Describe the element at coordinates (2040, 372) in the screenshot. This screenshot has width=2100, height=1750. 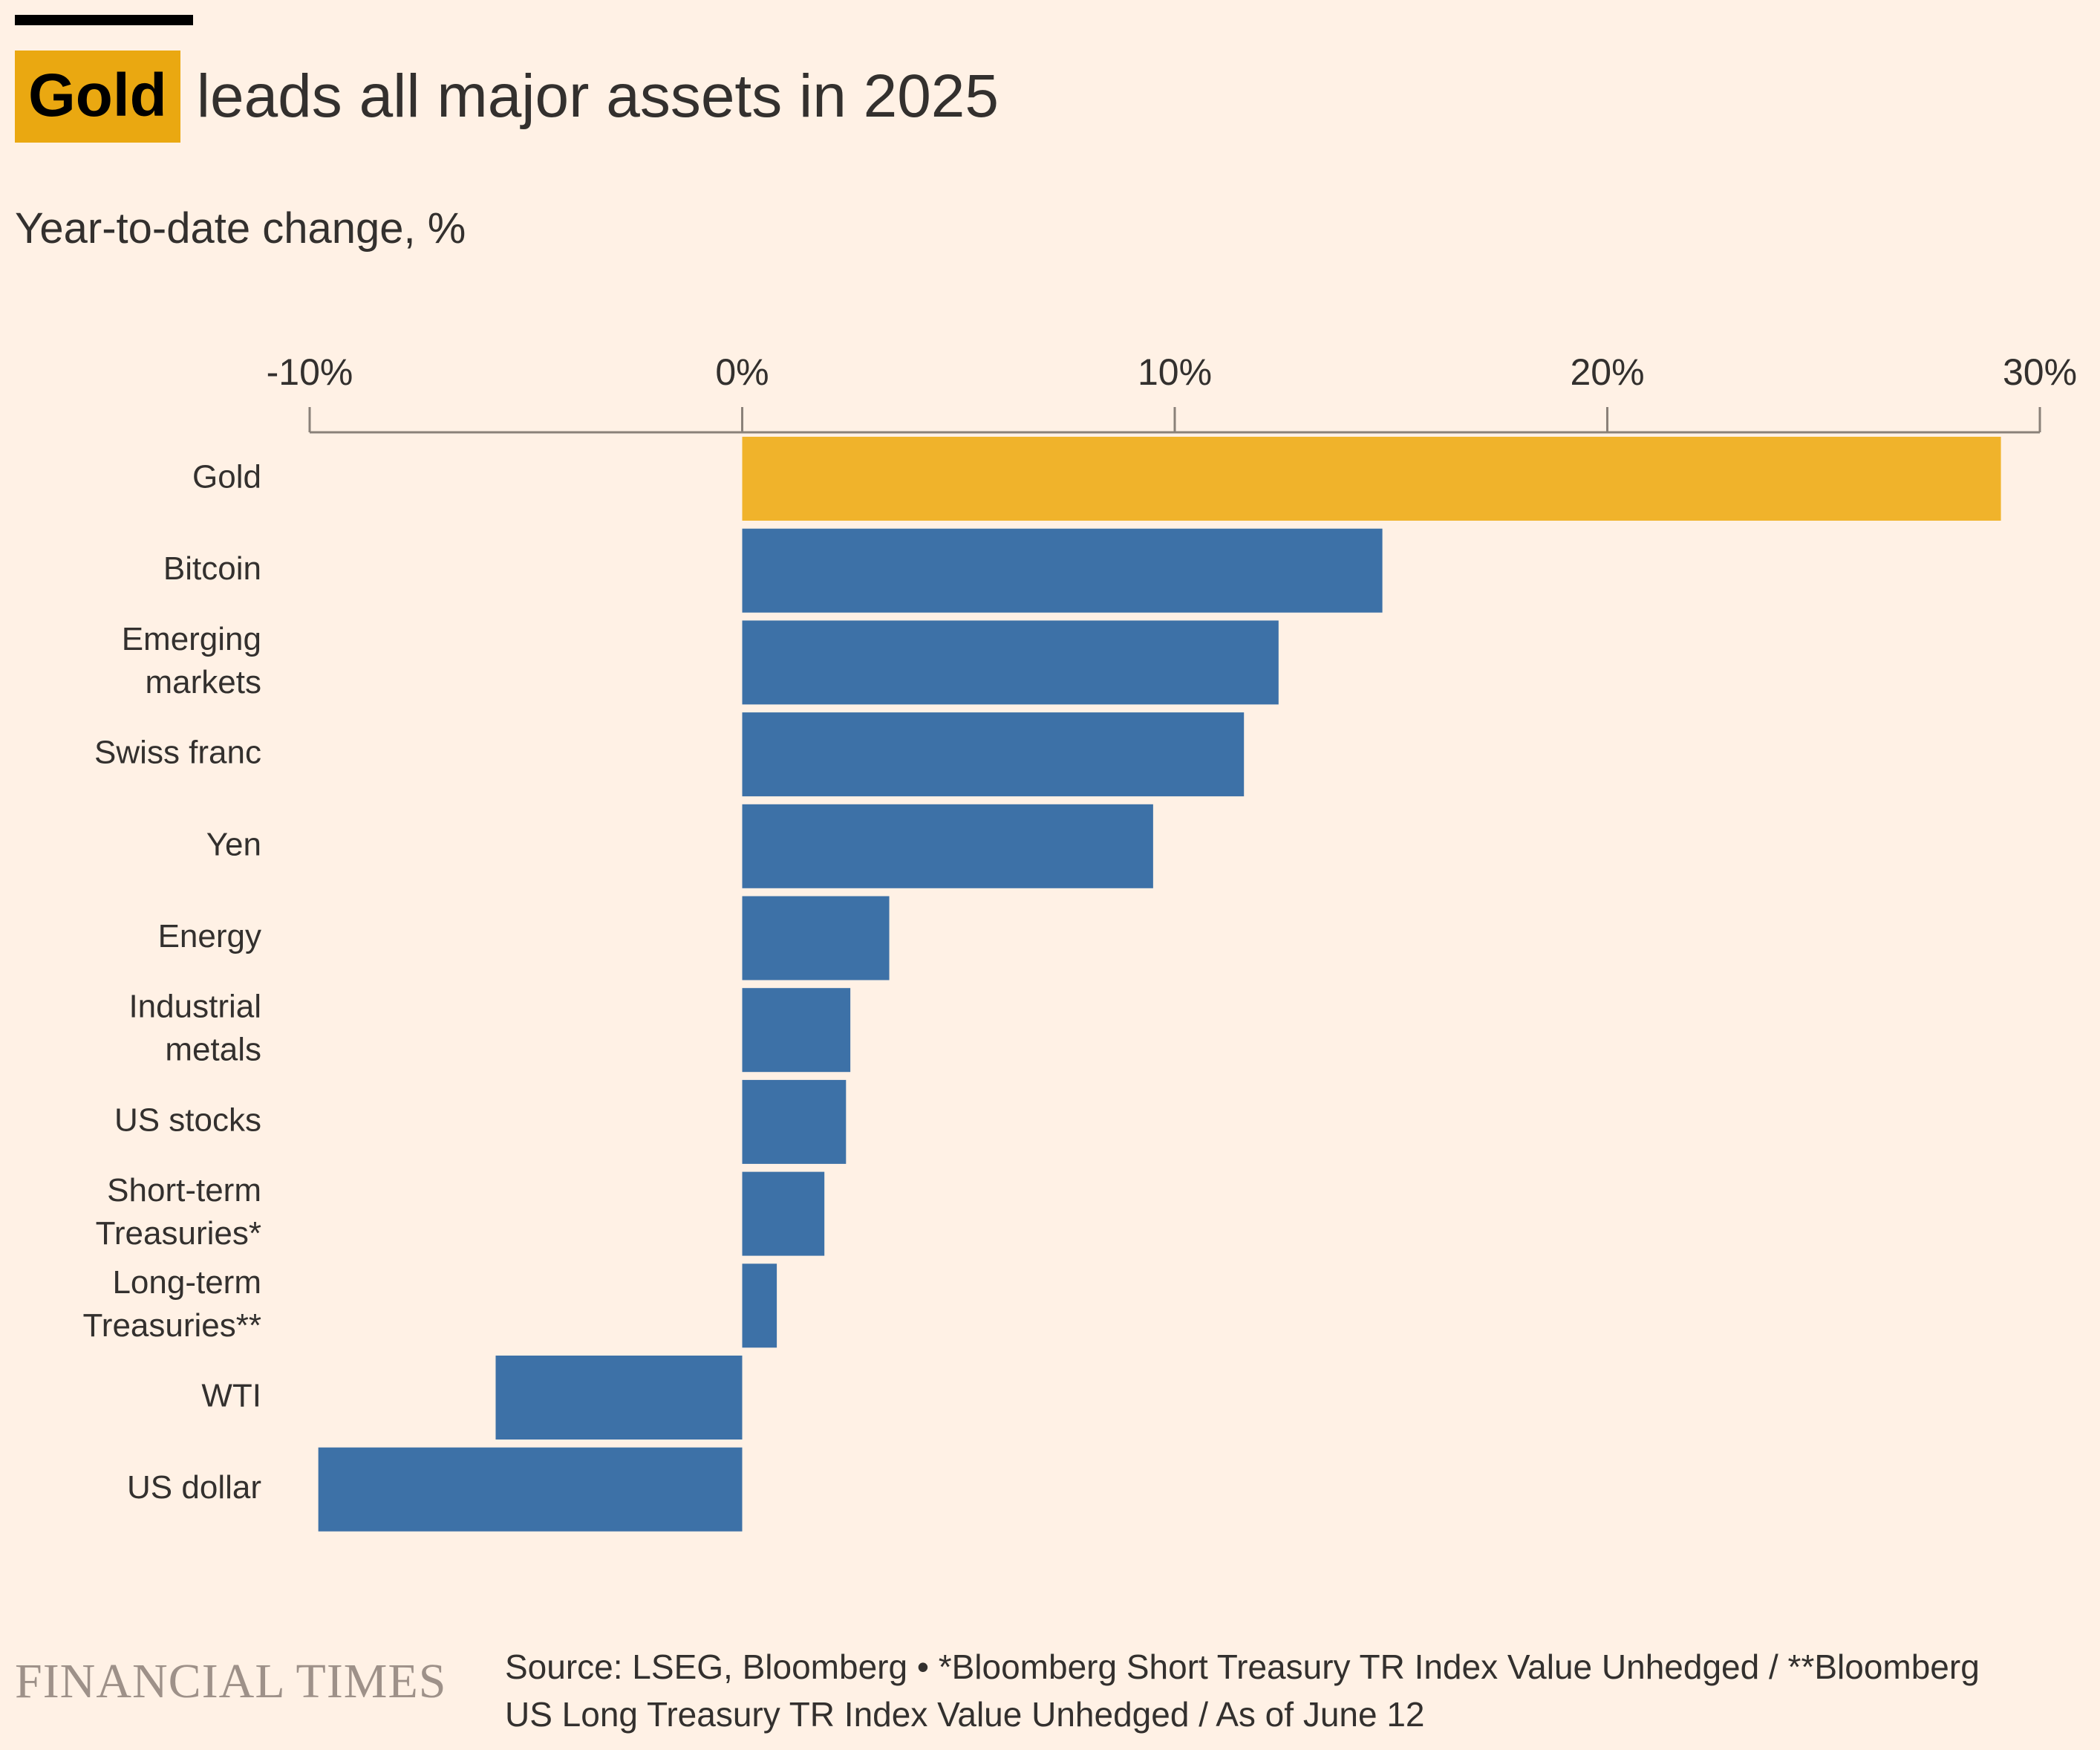
I see `x-tick-label: 30%` at that location.